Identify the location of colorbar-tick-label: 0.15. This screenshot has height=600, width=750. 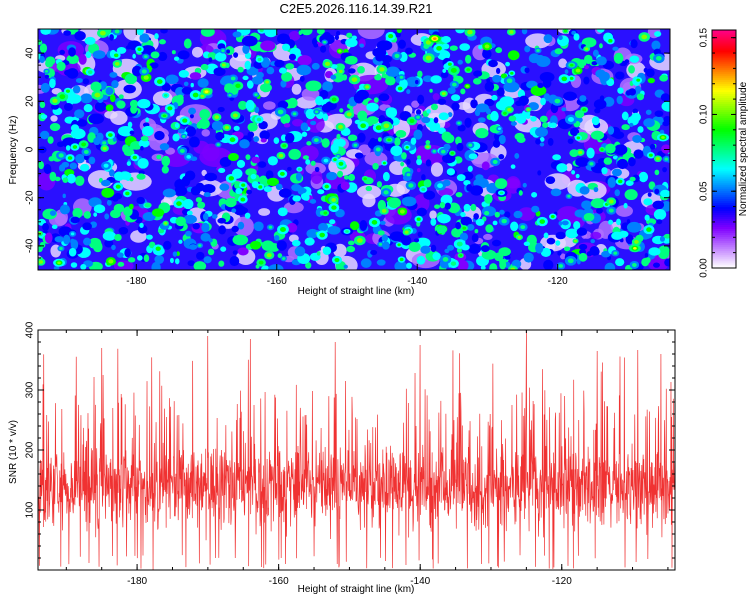
(704, 38).